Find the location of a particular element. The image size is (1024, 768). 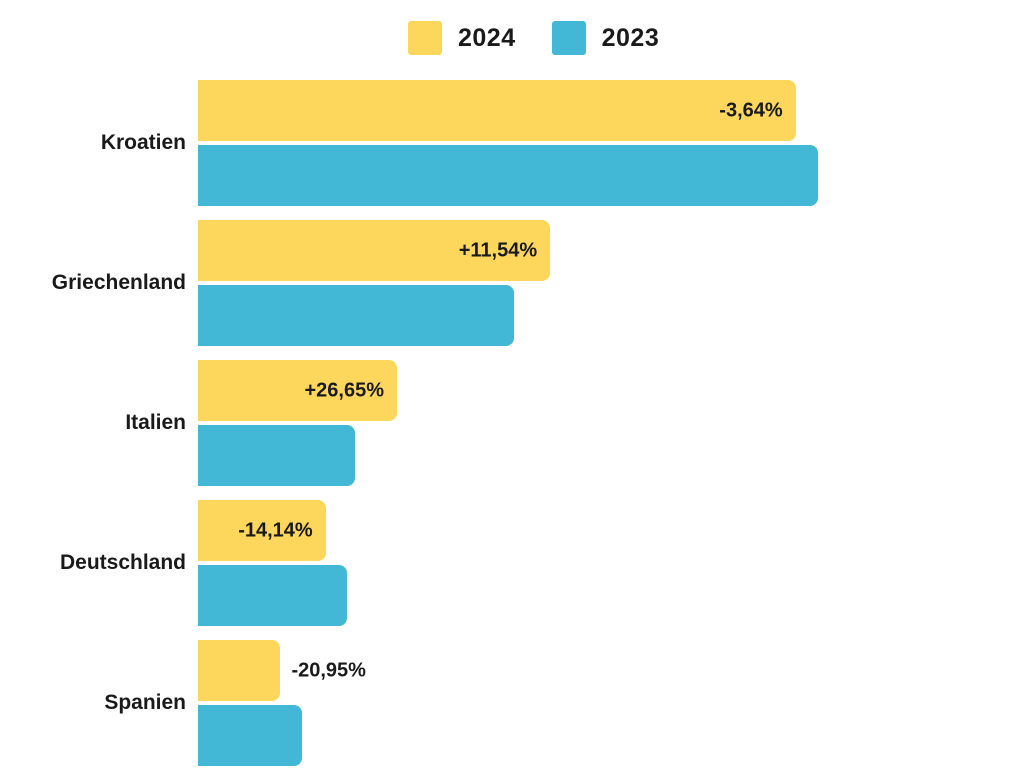

value-label-2024-griechenland: +11,54% is located at coordinates (498, 250).